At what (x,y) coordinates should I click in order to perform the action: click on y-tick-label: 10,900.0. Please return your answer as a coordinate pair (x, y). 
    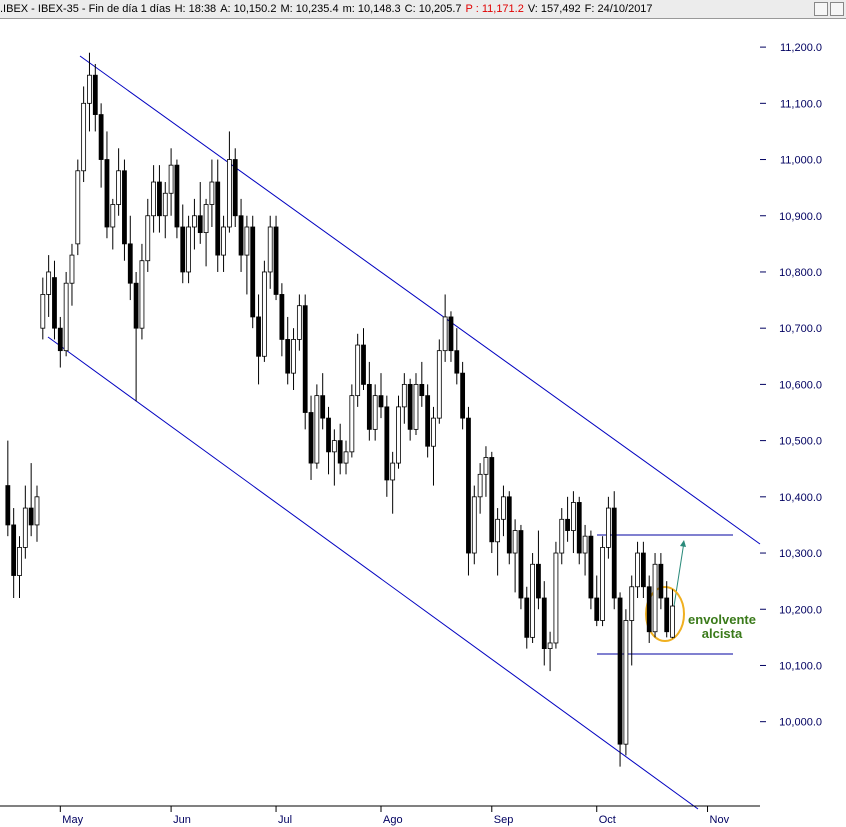
    Looking at the image, I should click on (800, 217).